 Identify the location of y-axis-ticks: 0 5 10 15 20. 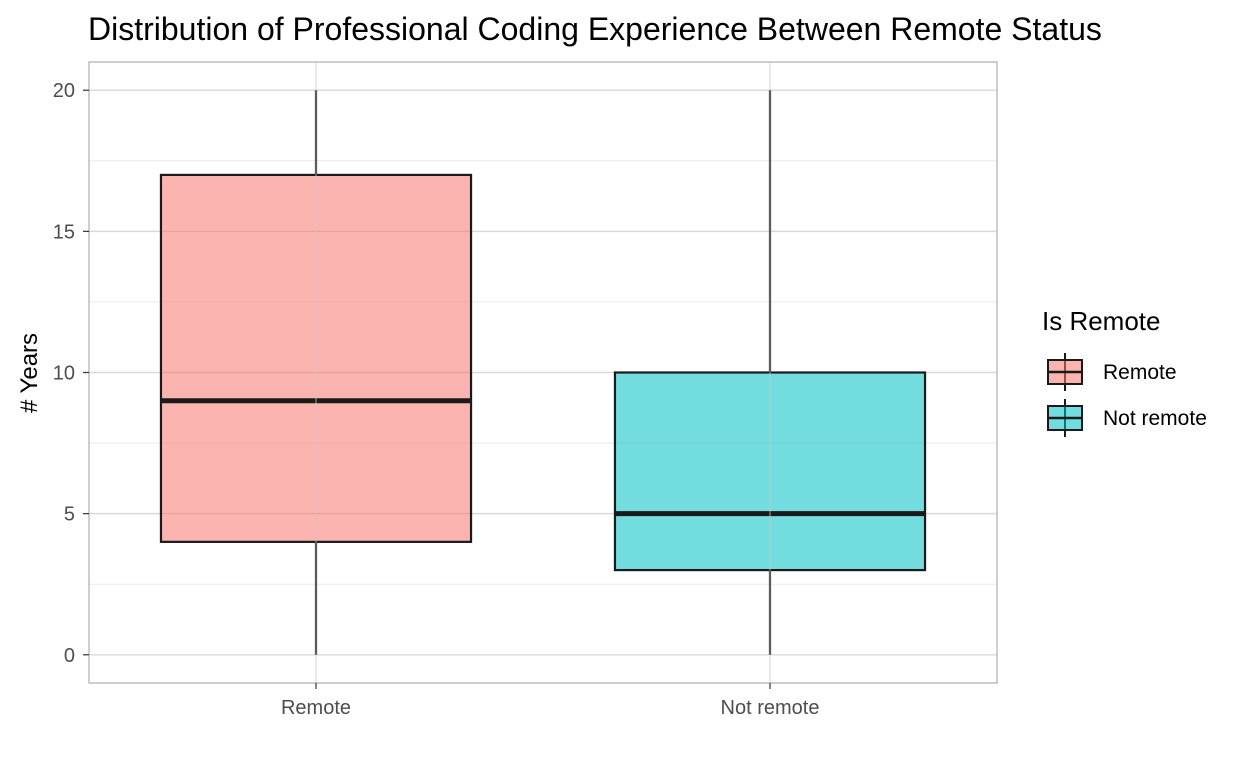
(71, 373).